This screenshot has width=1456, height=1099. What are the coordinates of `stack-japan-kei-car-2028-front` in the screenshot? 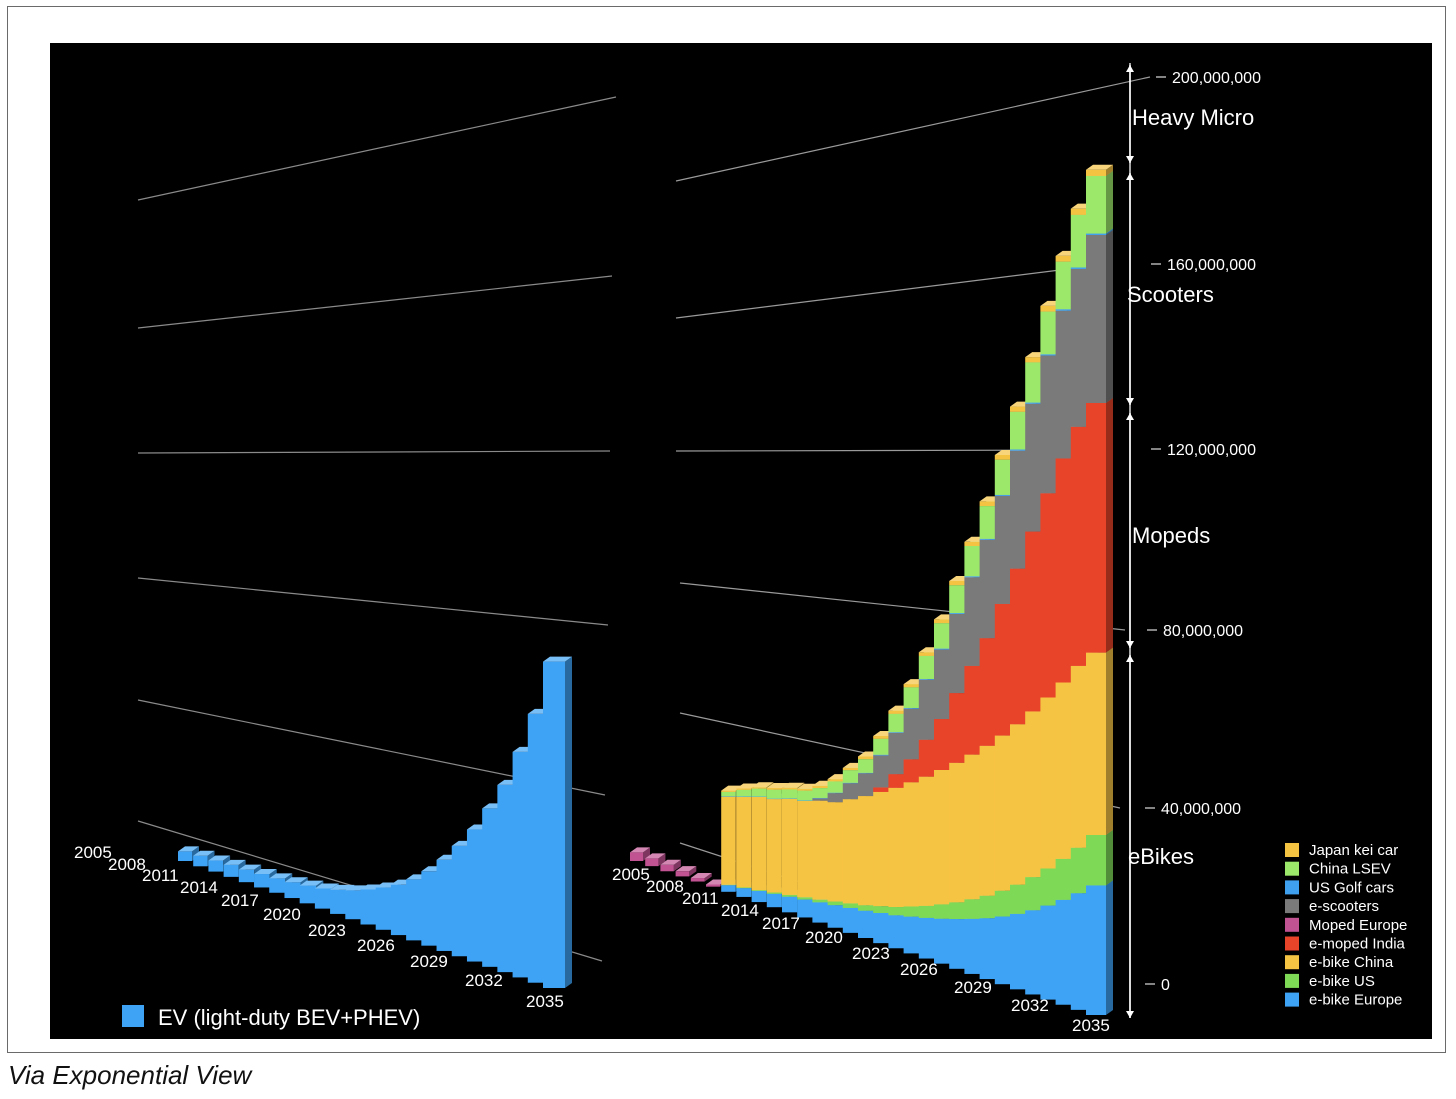 It's located at (988, 504).